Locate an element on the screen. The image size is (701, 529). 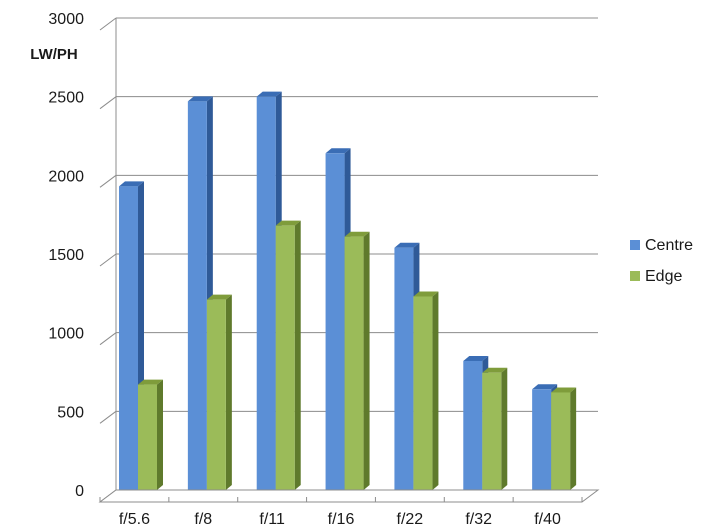
y-axis: 0 500 1000 1500 2000 2500 3000 is located at coordinates (66, 255).